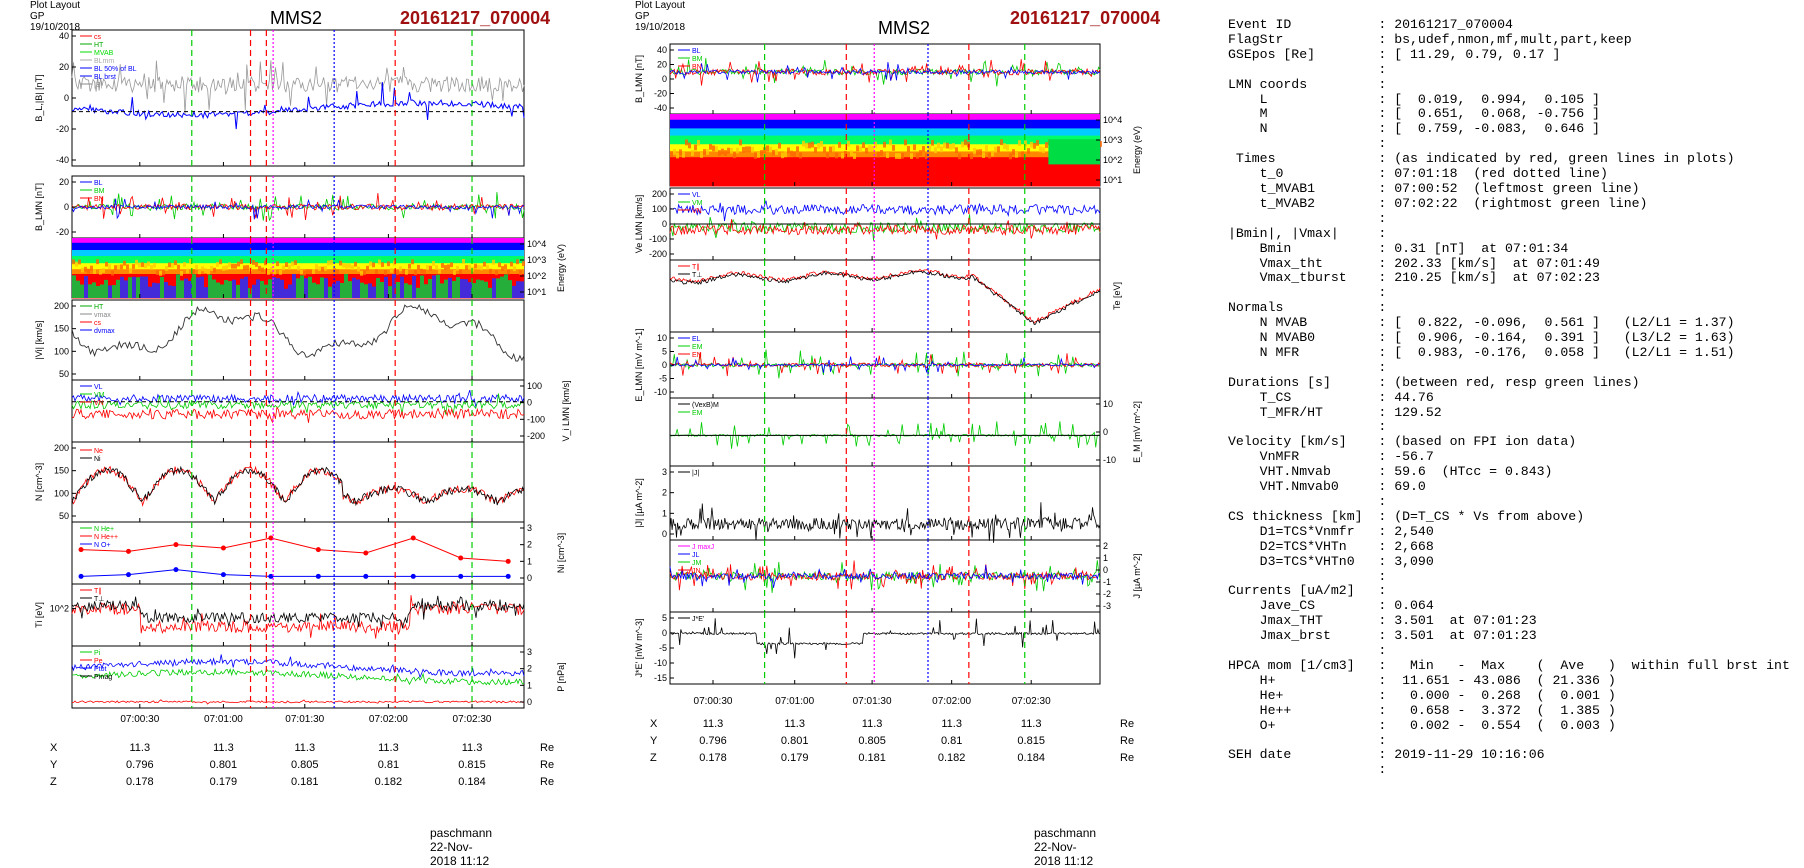  What do you see at coordinates (697, 347) in the screenshot?
I see `legend-entry: EM` at bounding box center [697, 347].